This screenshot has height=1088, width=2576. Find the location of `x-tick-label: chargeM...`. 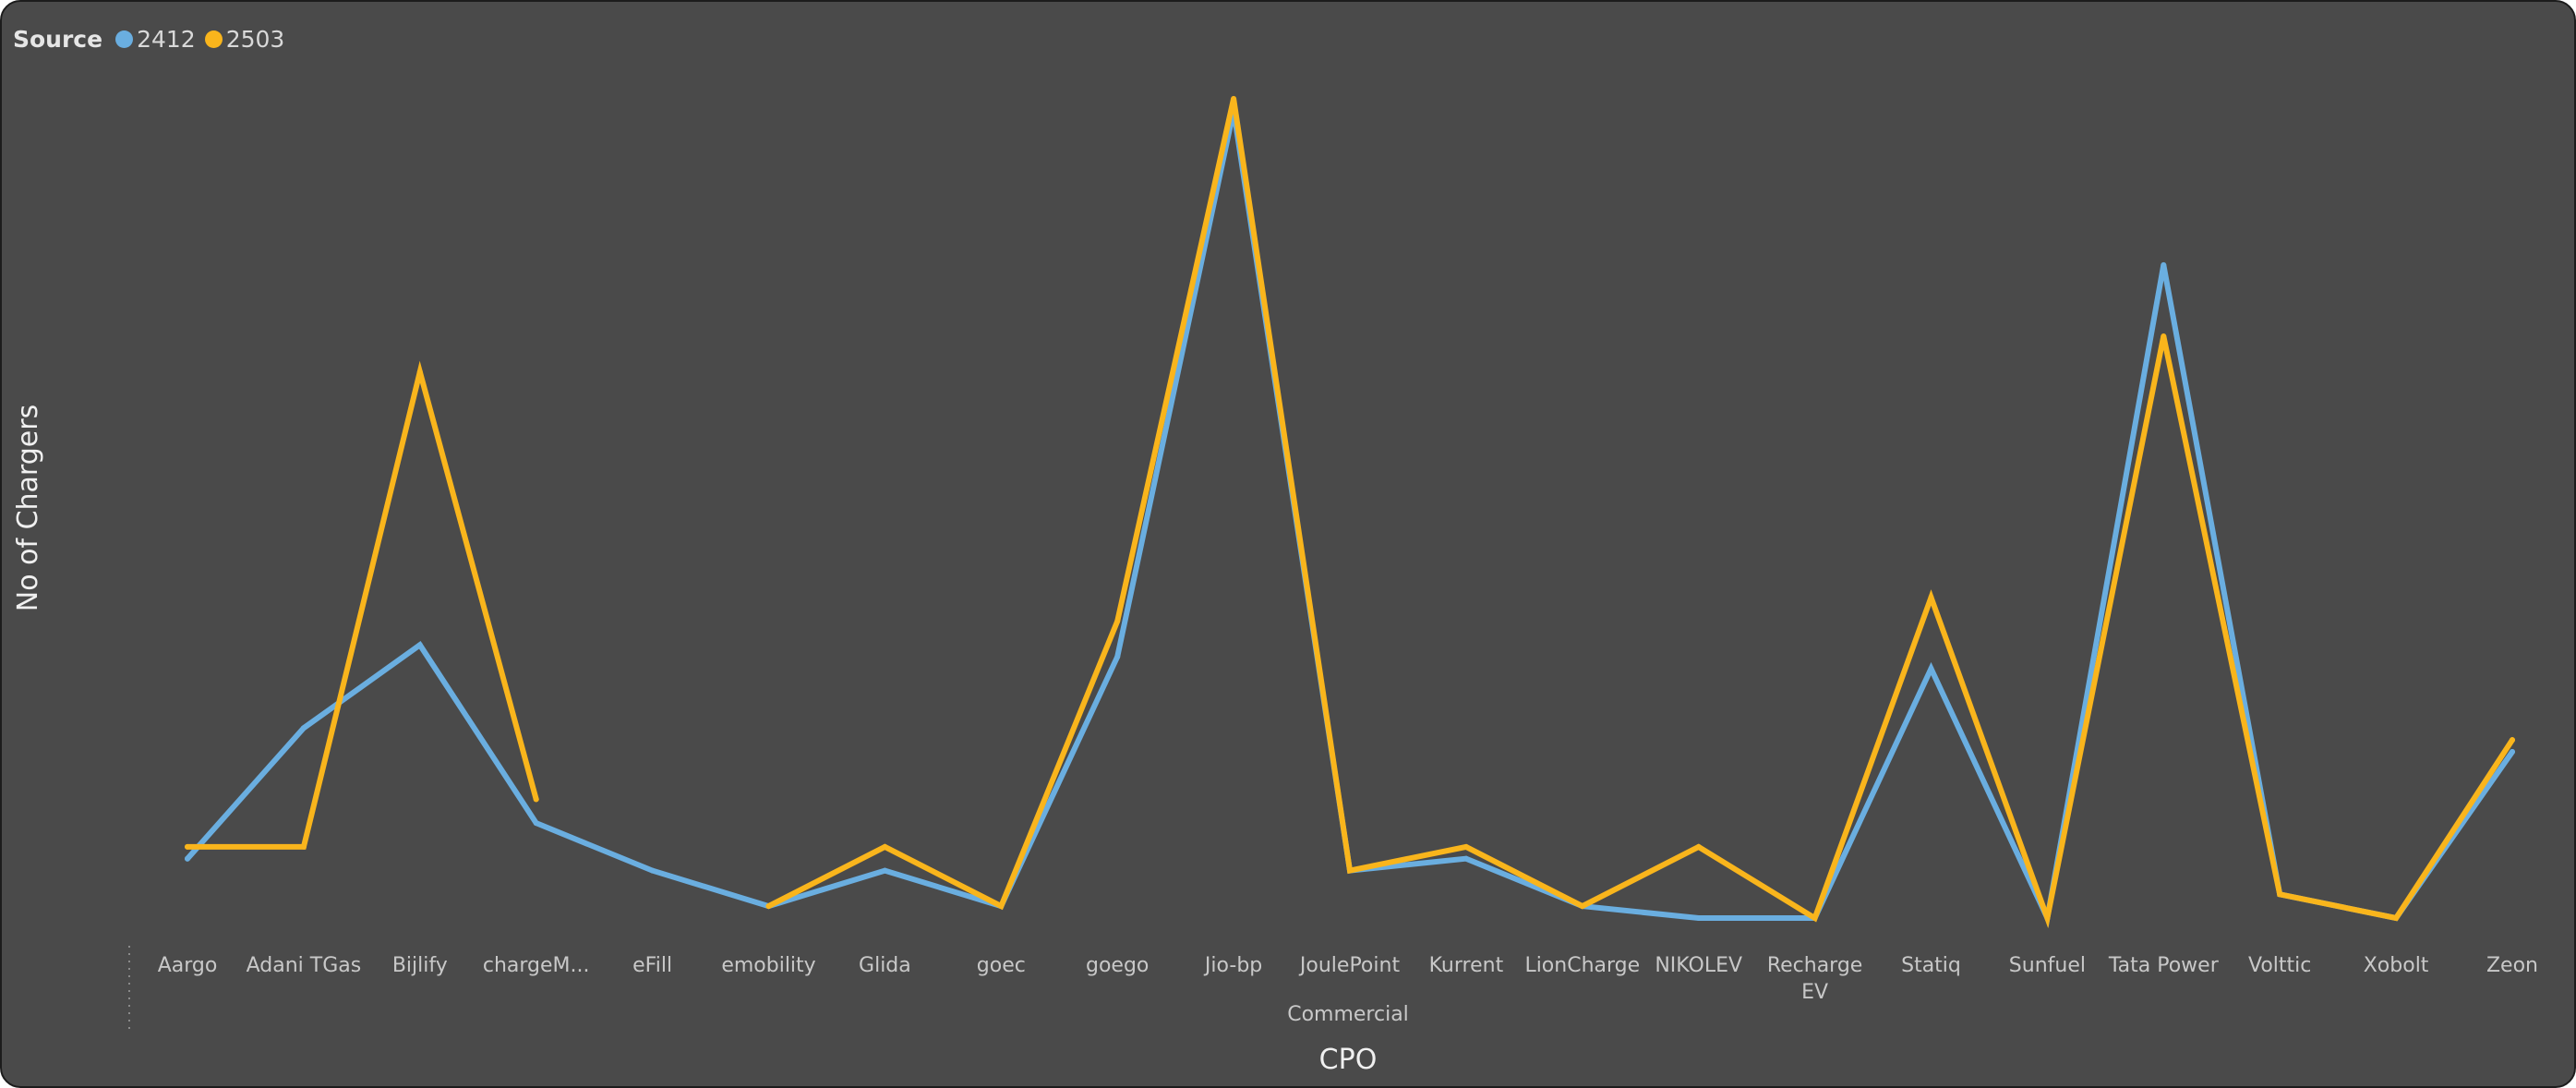

x-tick-label: chargeM... is located at coordinates (536, 965).